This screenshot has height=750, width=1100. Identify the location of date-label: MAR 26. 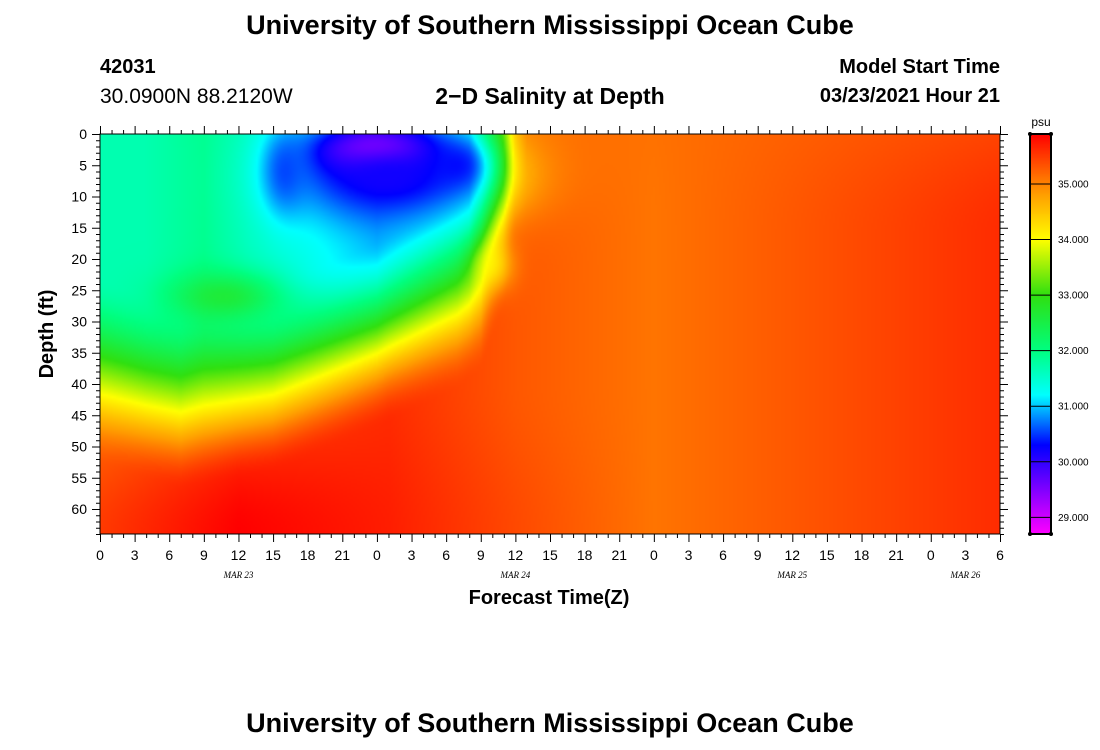
(965, 575).